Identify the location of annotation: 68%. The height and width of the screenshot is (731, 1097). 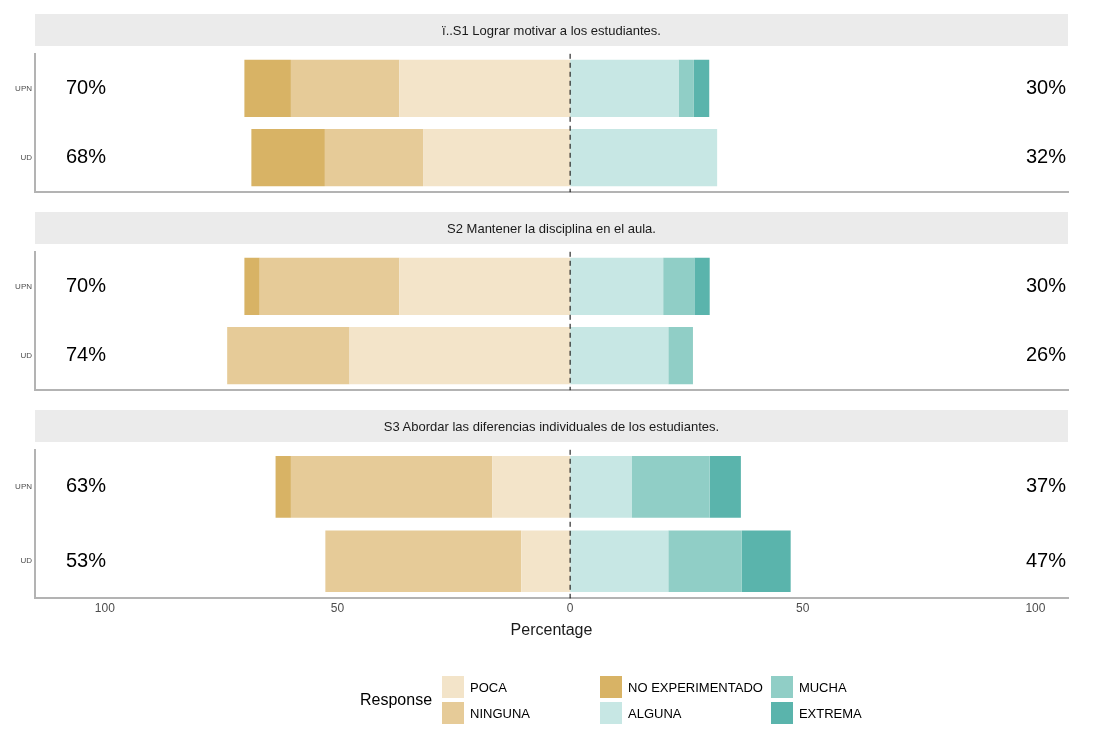
(86, 156).